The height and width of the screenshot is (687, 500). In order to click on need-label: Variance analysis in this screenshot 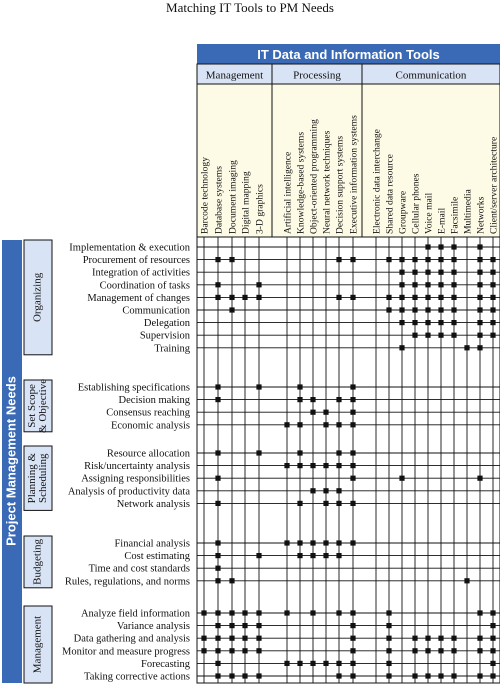, I will do `click(153, 626)`.